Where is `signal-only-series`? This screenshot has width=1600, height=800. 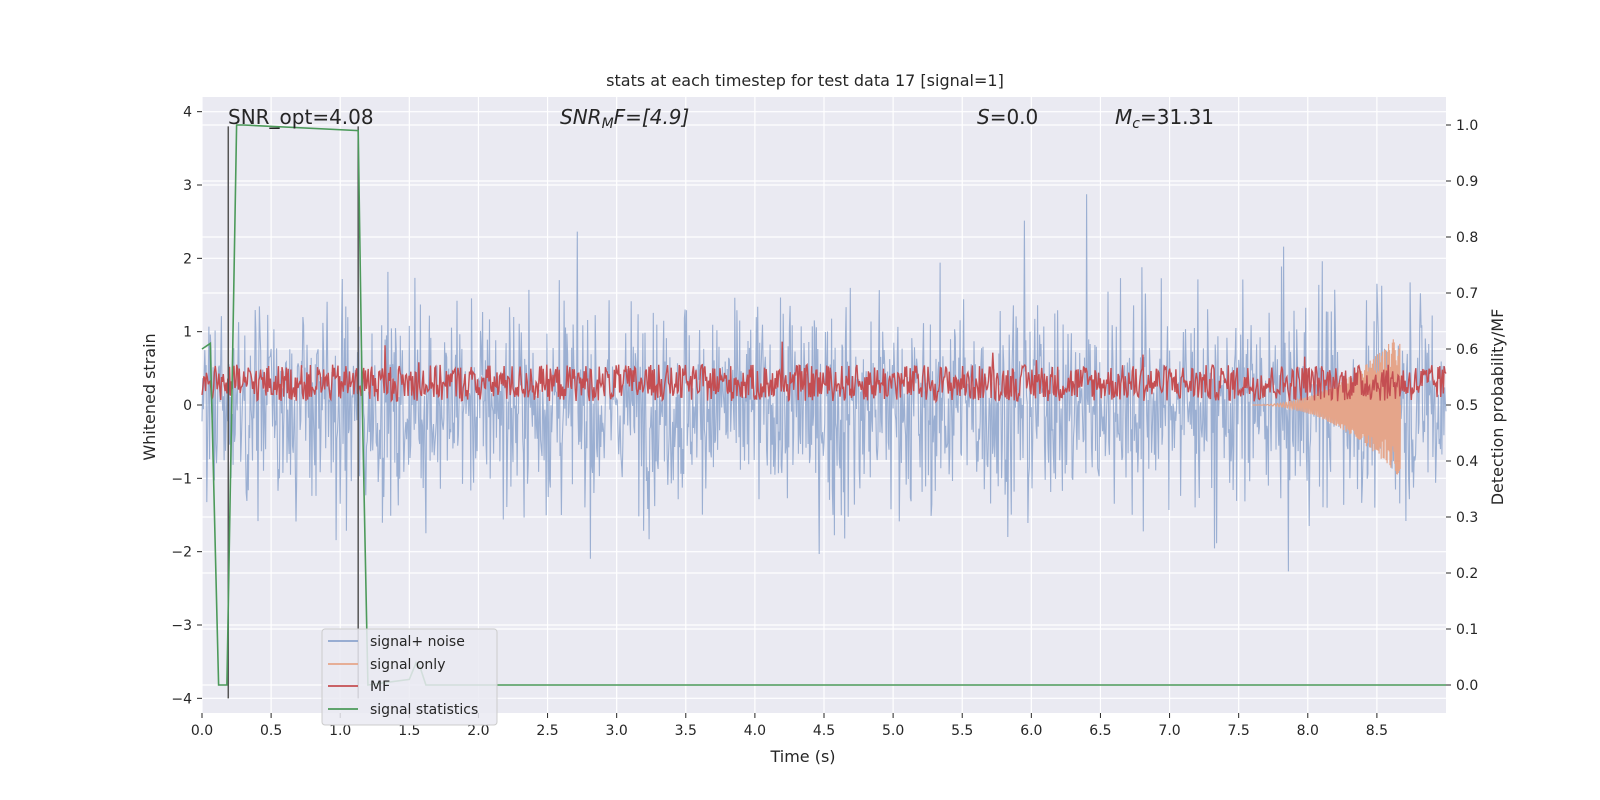
signal-only-series is located at coordinates (1326, 407).